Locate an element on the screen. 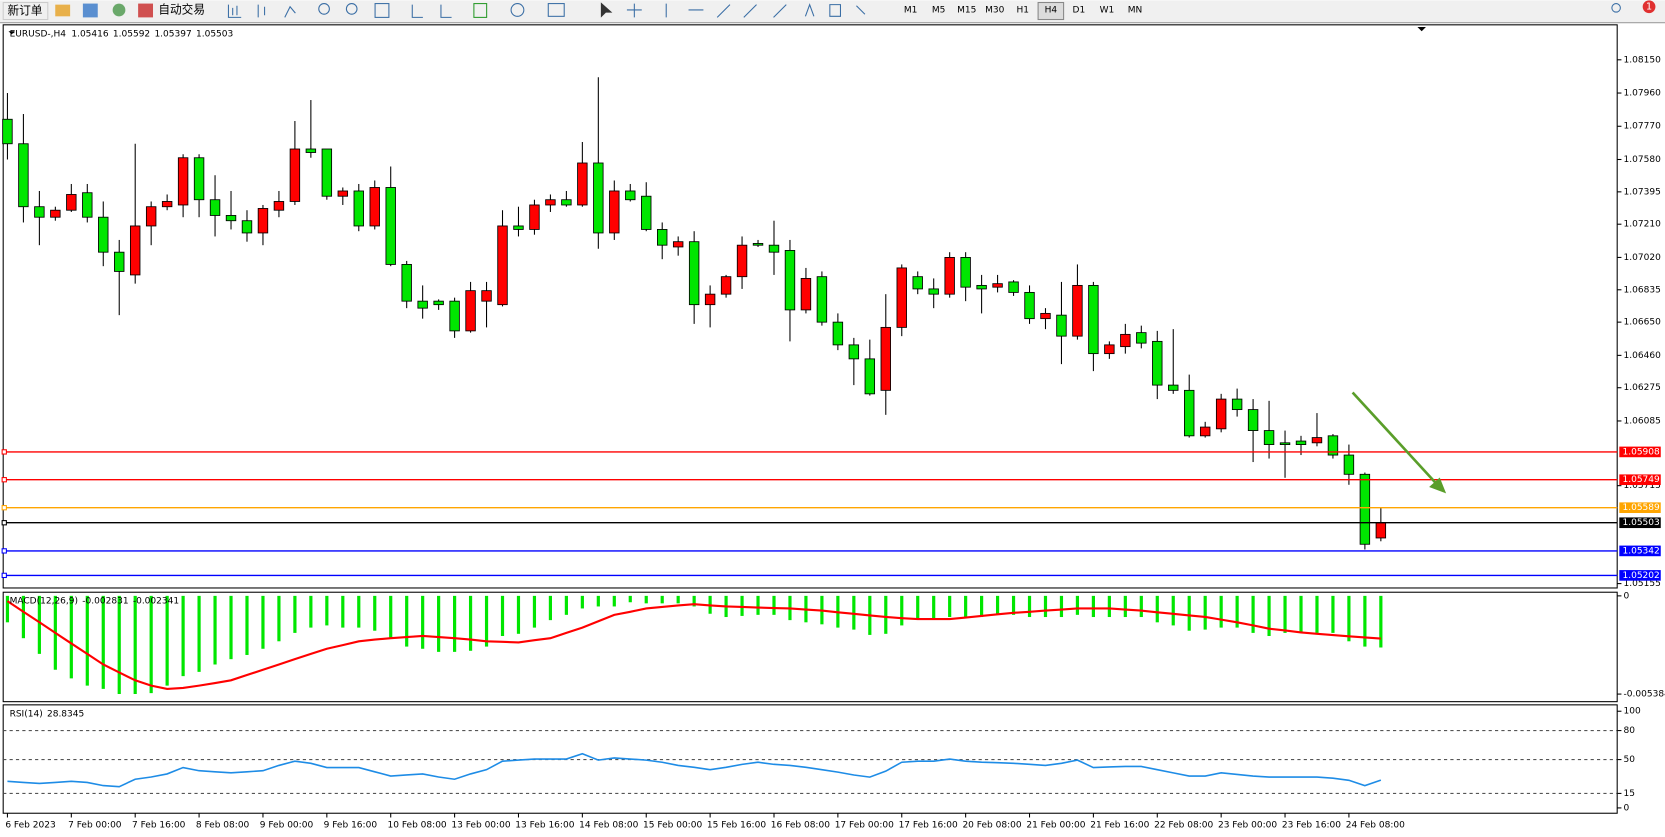 This screenshot has width=1665, height=837. y-tick-label: 1.07960 is located at coordinates (1643, 94).